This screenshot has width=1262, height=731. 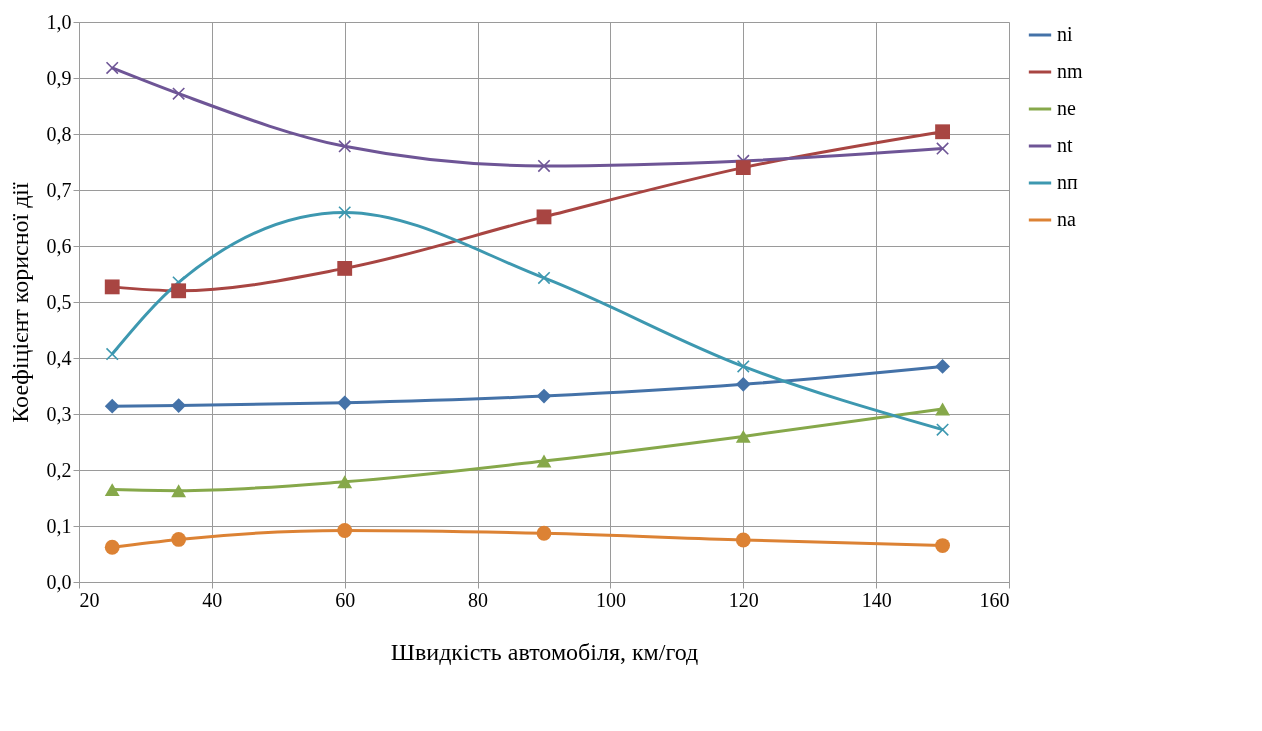 I want to click on x-tick-label: 40, so click(x=212, y=599).